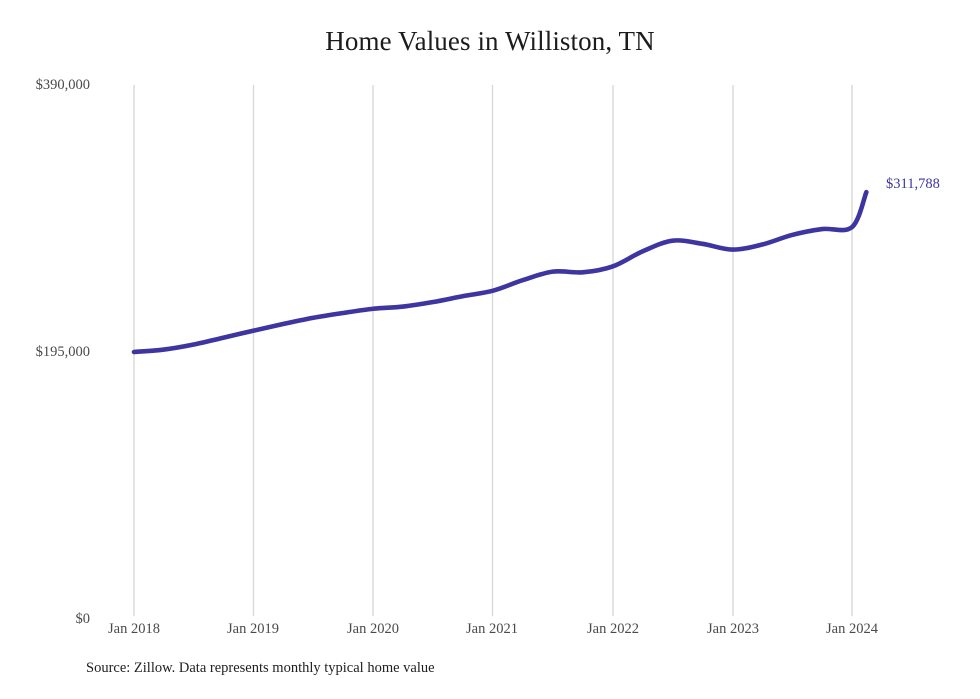 This screenshot has height=699, width=980. Describe the element at coordinates (490, 41) in the screenshot. I see `chart-title: Home Values in Williston, TN` at that location.